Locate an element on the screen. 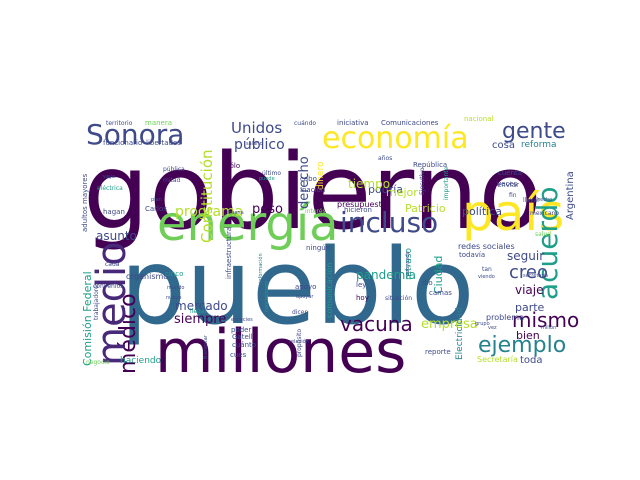 The height and width of the screenshot is (480, 640). cloud-word: mercado is located at coordinates (201, 306).